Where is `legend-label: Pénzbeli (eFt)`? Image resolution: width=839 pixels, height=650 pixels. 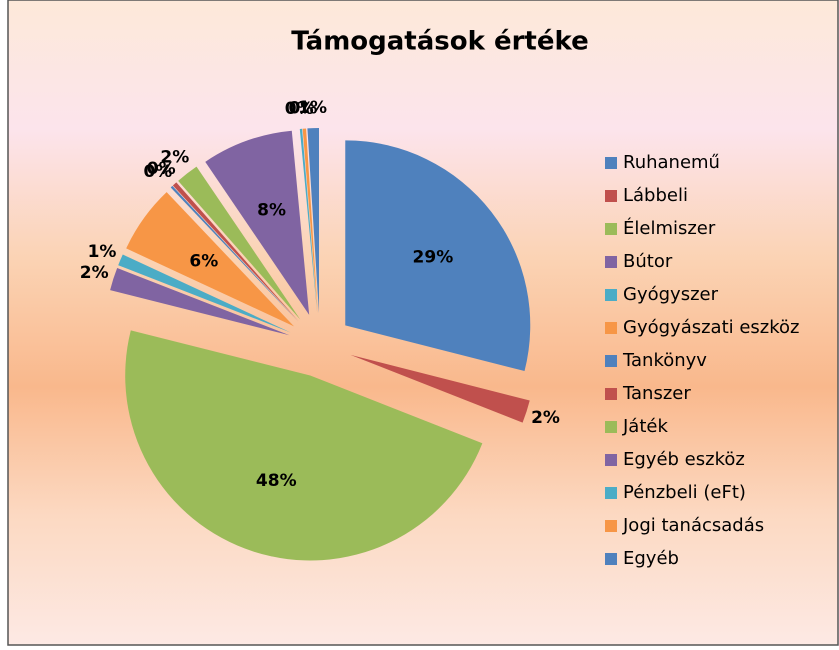 legend-label: Pénzbeli (eFt) is located at coordinates (684, 492).